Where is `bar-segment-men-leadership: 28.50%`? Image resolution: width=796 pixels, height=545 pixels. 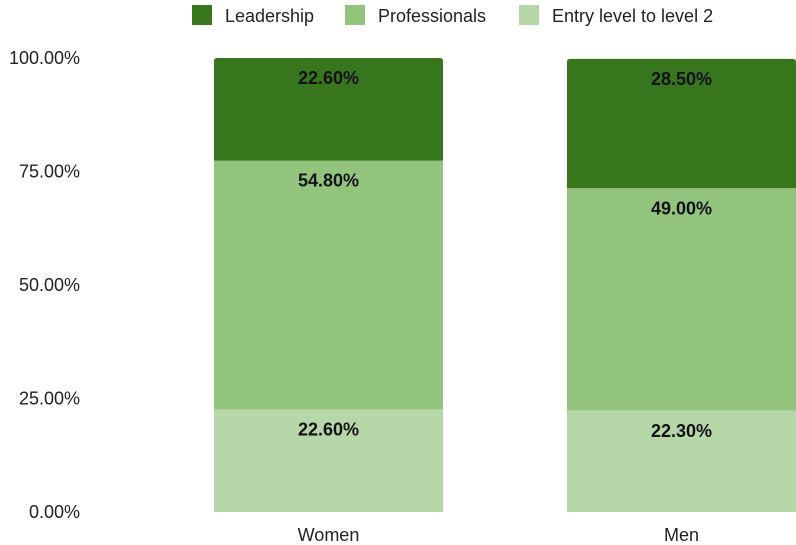
bar-segment-men-leadership: 28.50% is located at coordinates (681, 123).